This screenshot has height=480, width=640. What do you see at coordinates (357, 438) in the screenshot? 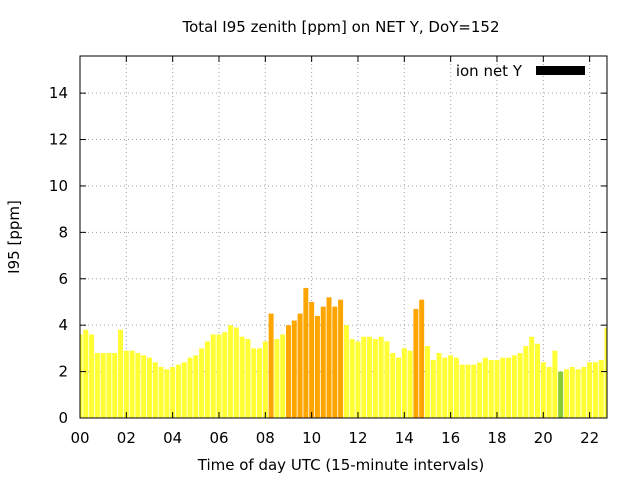
I see `x-tick-label: 12` at bounding box center [357, 438].